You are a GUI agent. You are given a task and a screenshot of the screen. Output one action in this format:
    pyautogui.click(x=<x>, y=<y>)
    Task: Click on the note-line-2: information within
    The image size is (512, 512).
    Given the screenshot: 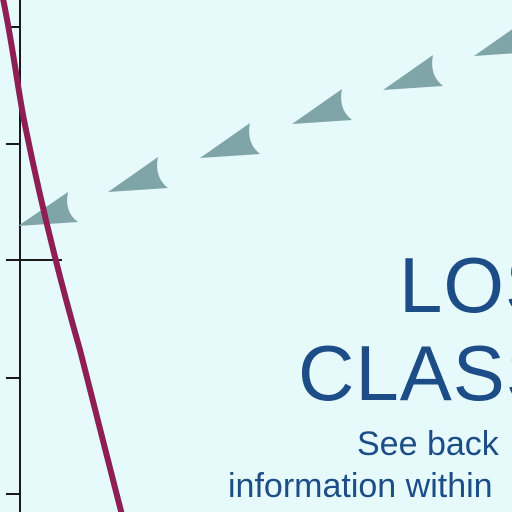 What is the action you would take?
    pyautogui.click(x=360, y=486)
    